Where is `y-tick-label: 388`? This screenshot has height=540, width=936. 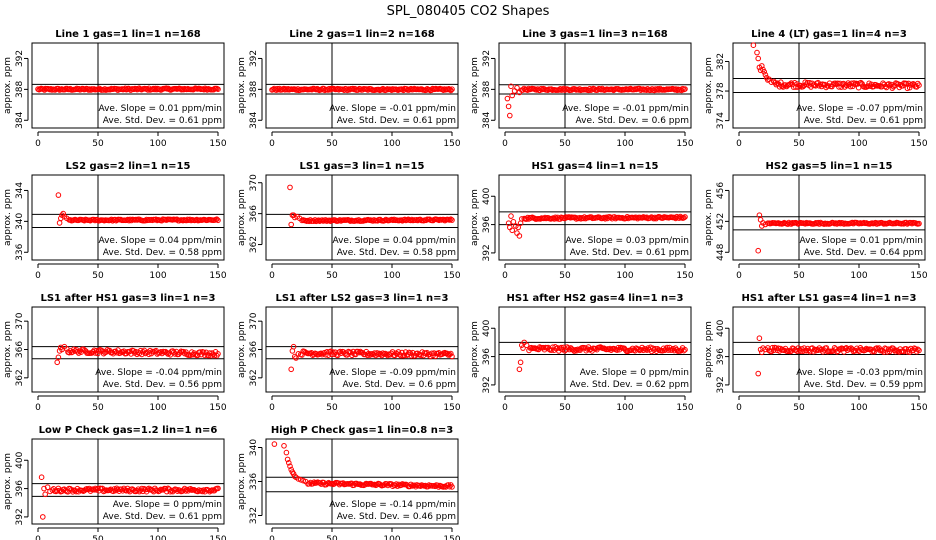 y-tick-label: 388 is located at coordinates (487, 89).